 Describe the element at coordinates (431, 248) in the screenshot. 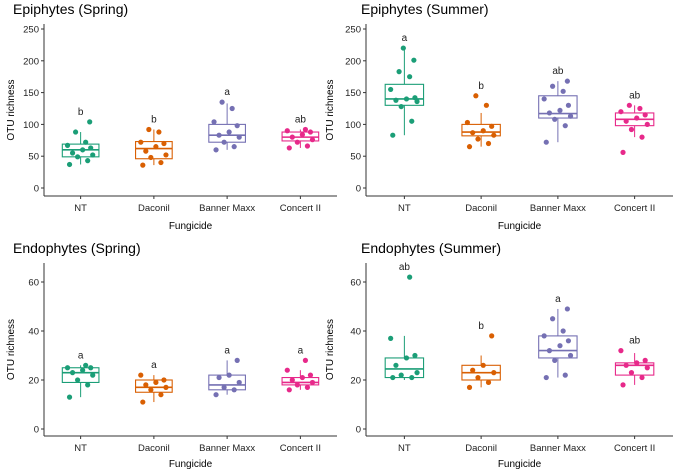

I see `panel-title: Endophytes (Summer)` at that location.